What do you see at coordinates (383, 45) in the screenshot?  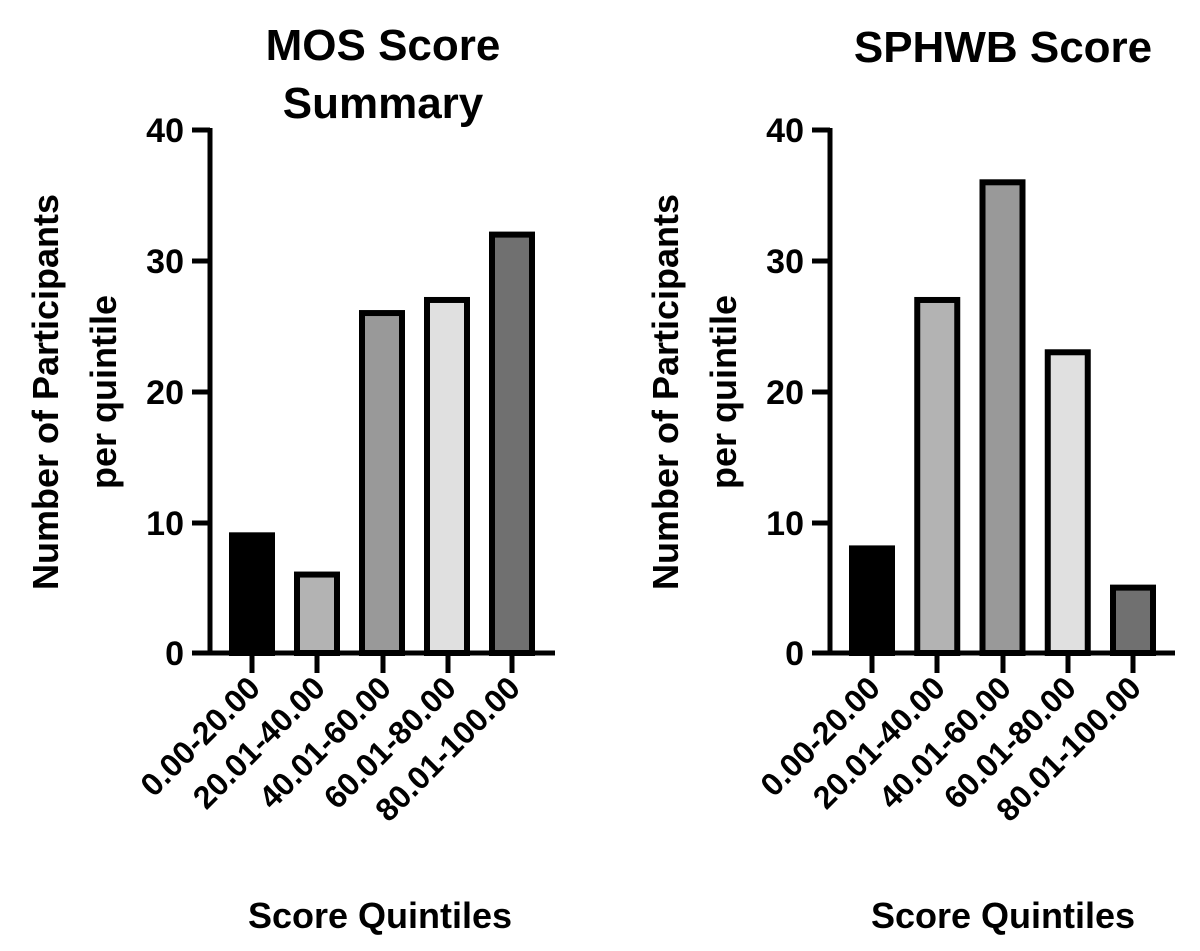 I see `chart-title-line-1: MOS Score` at bounding box center [383, 45].